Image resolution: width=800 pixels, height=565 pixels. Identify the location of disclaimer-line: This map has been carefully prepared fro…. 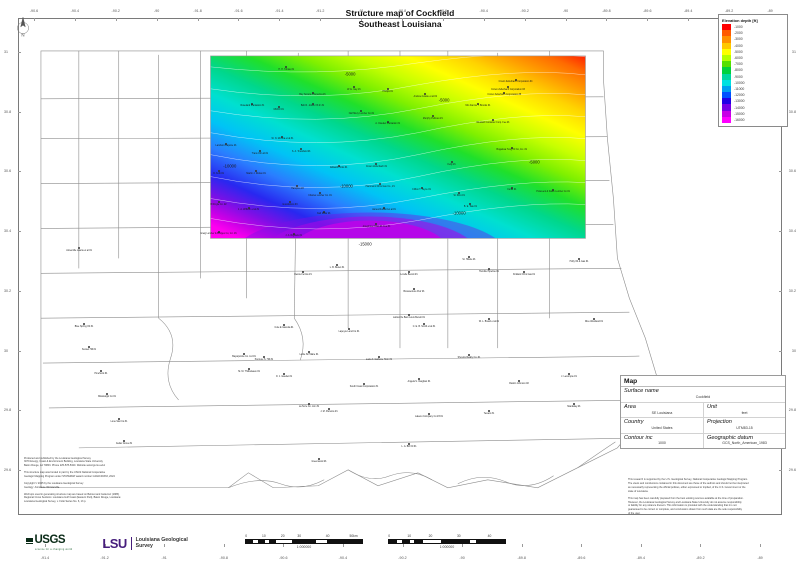
(686, 498).